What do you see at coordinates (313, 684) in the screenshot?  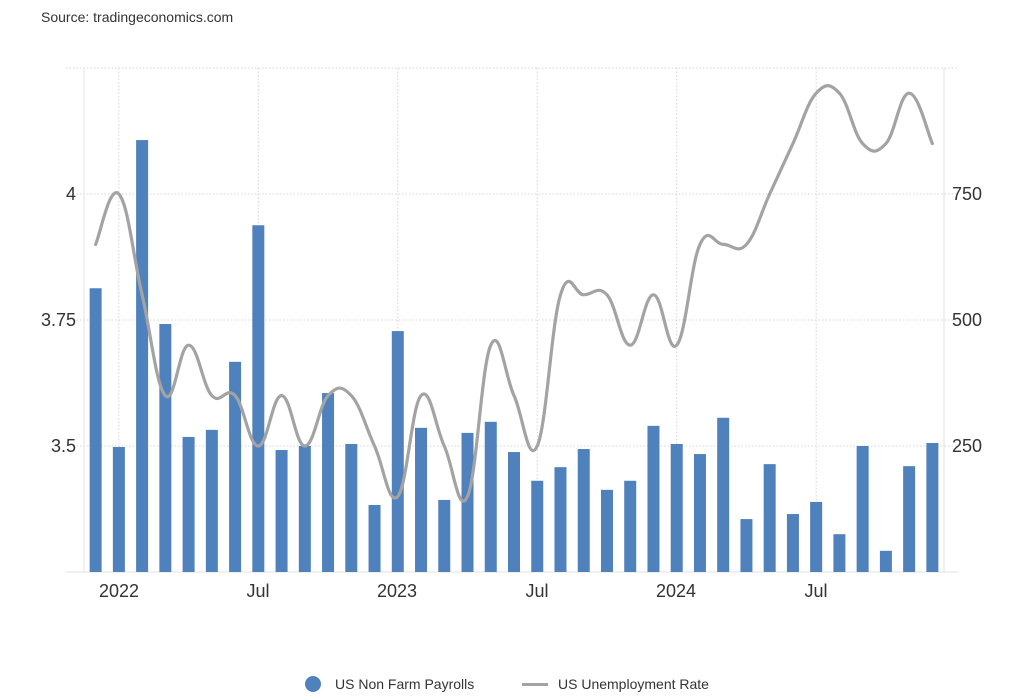 I see `circle-marker-icon` at bounding box center [313, 684].